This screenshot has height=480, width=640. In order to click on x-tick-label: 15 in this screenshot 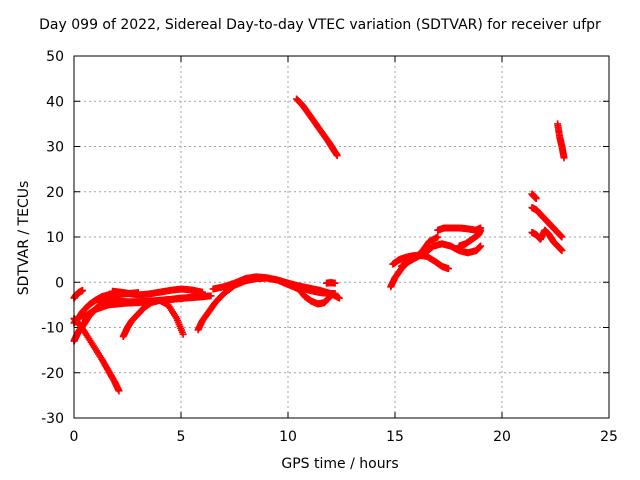, I will do `click(395, 437)`.